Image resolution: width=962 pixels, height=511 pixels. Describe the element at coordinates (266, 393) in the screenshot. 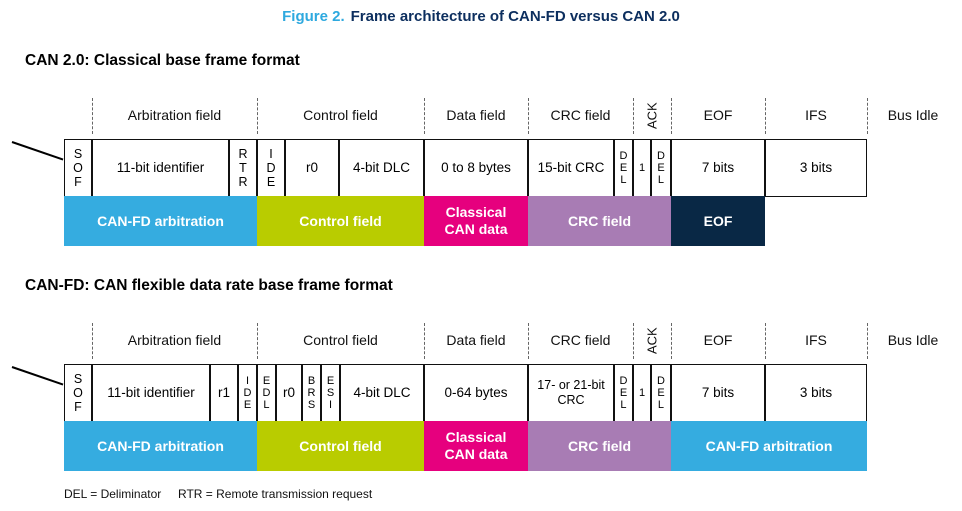

I see `canfd-box-edl: E D L` at that location.